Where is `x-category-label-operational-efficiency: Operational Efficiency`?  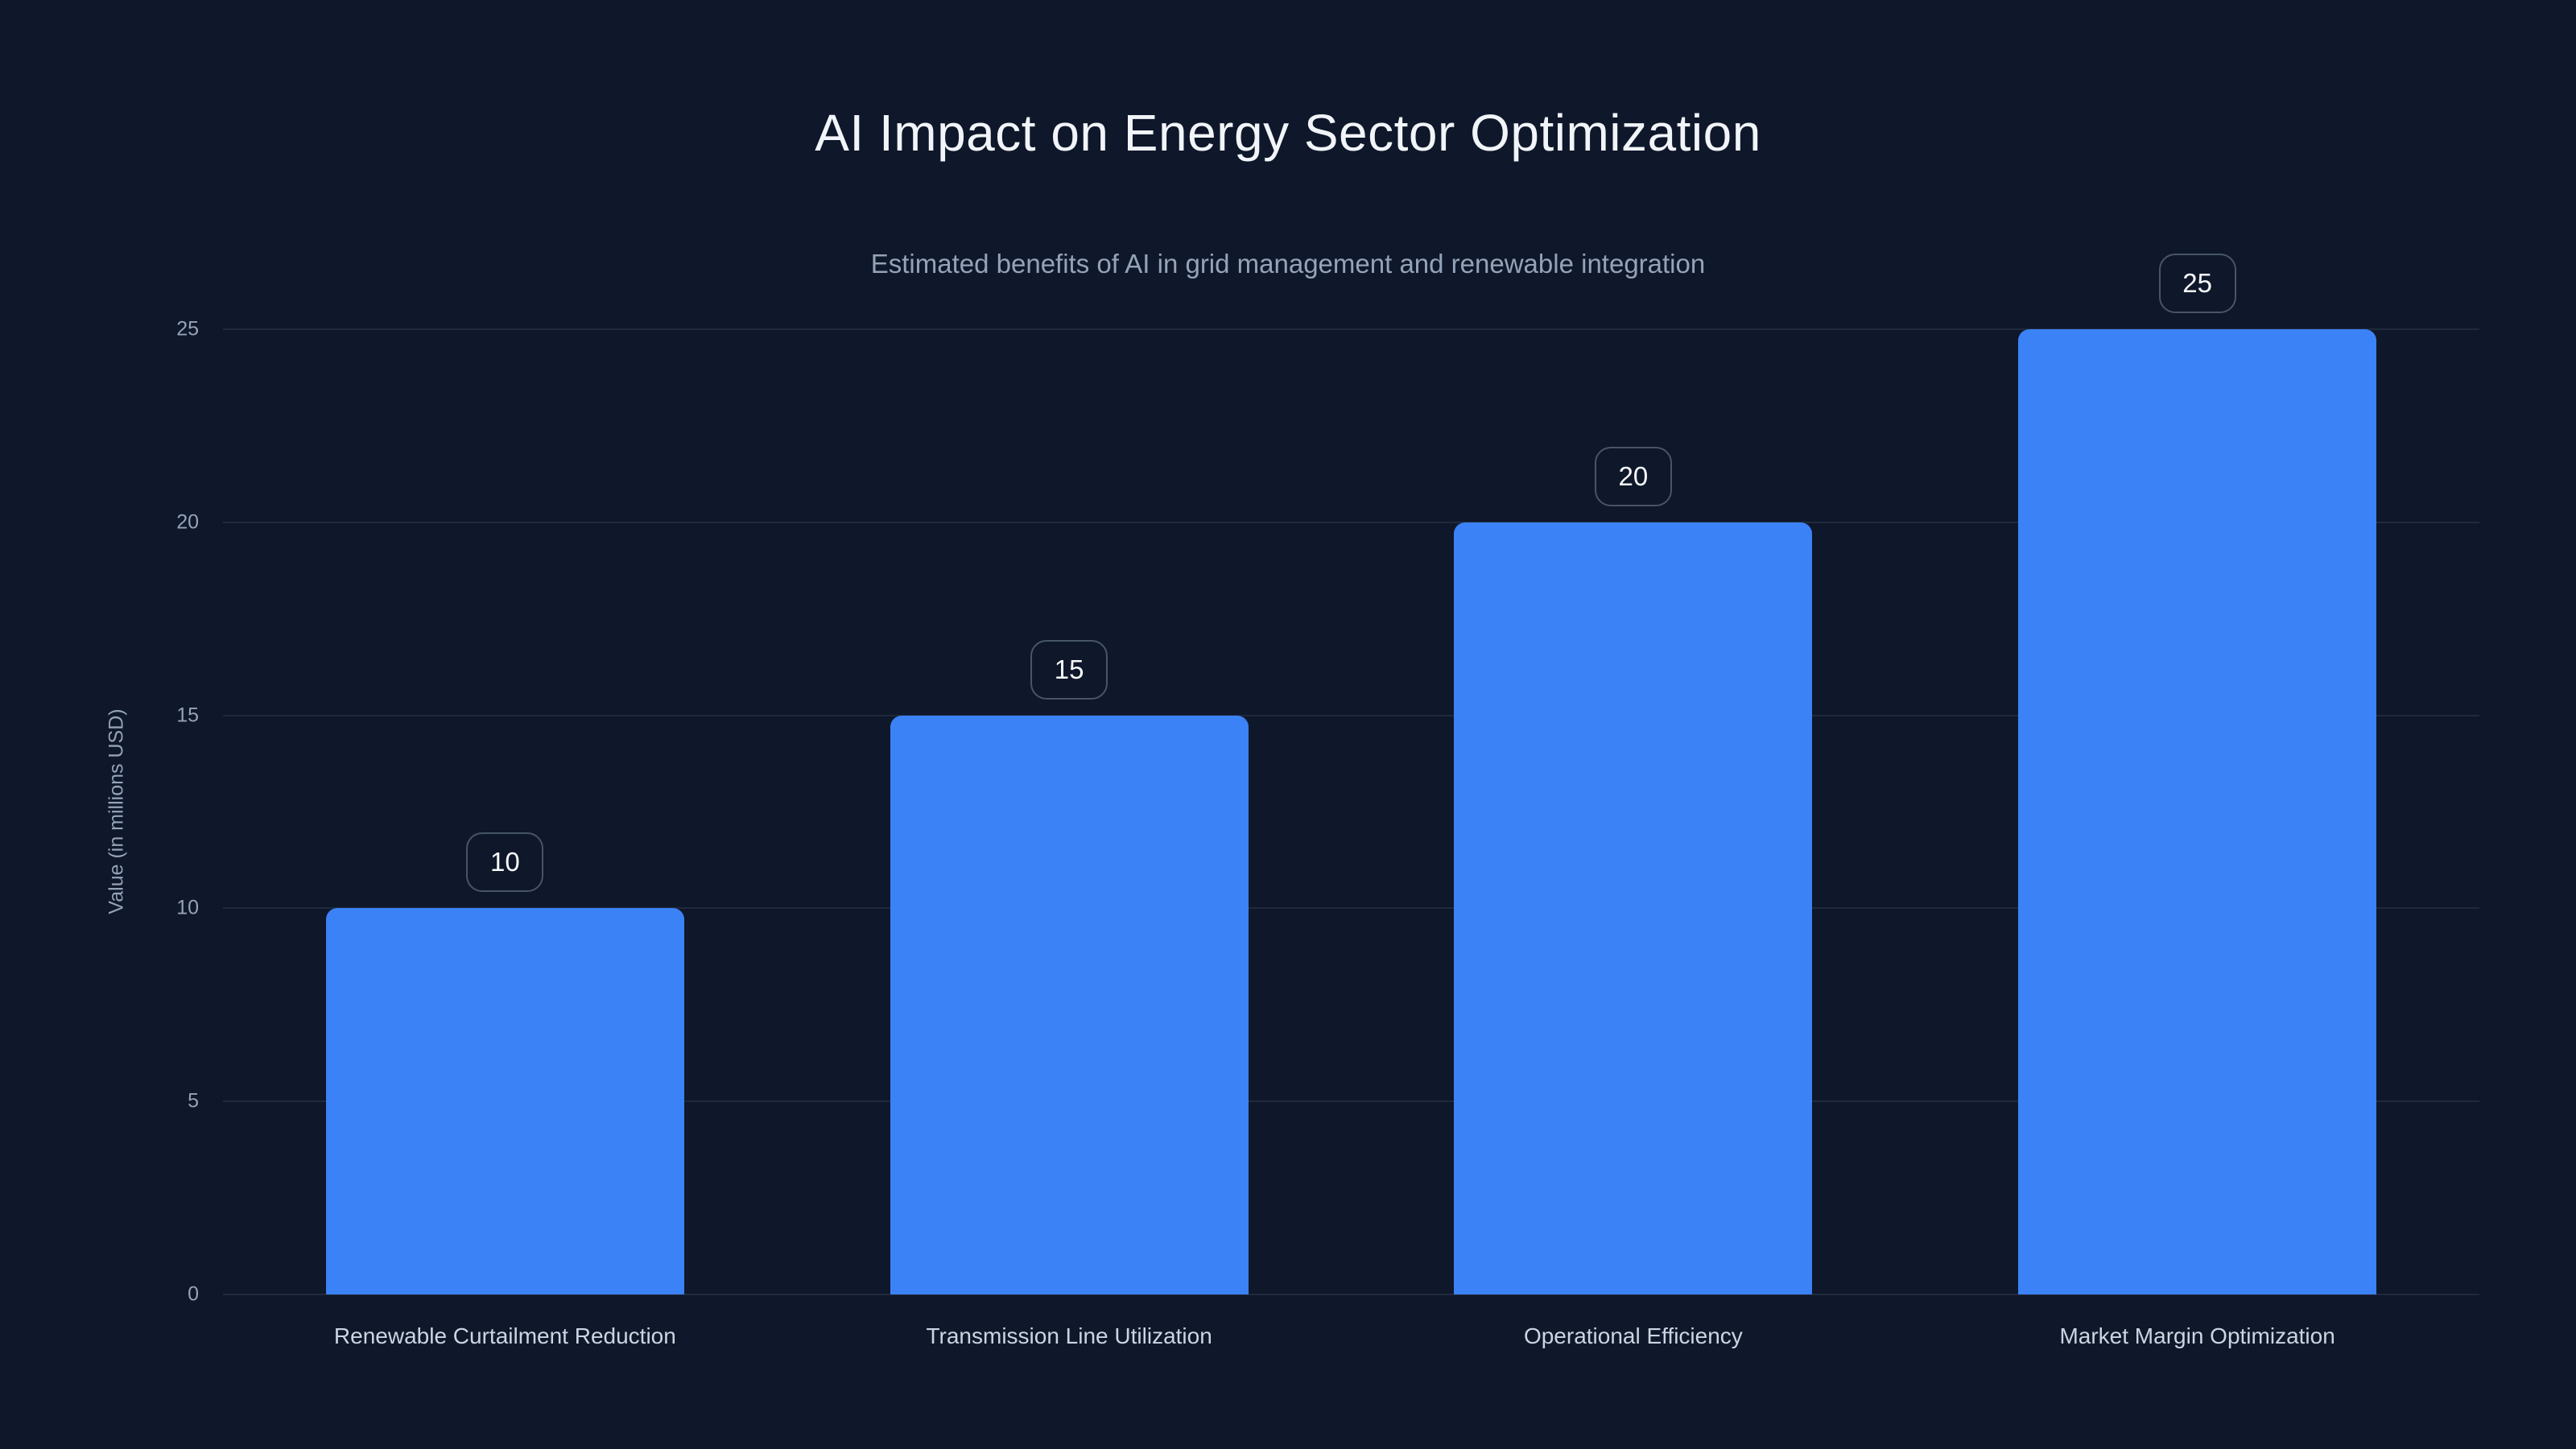 x-category-label-operational-efficiency: Operational Efficiency is located at coordinates (1633, 1335).